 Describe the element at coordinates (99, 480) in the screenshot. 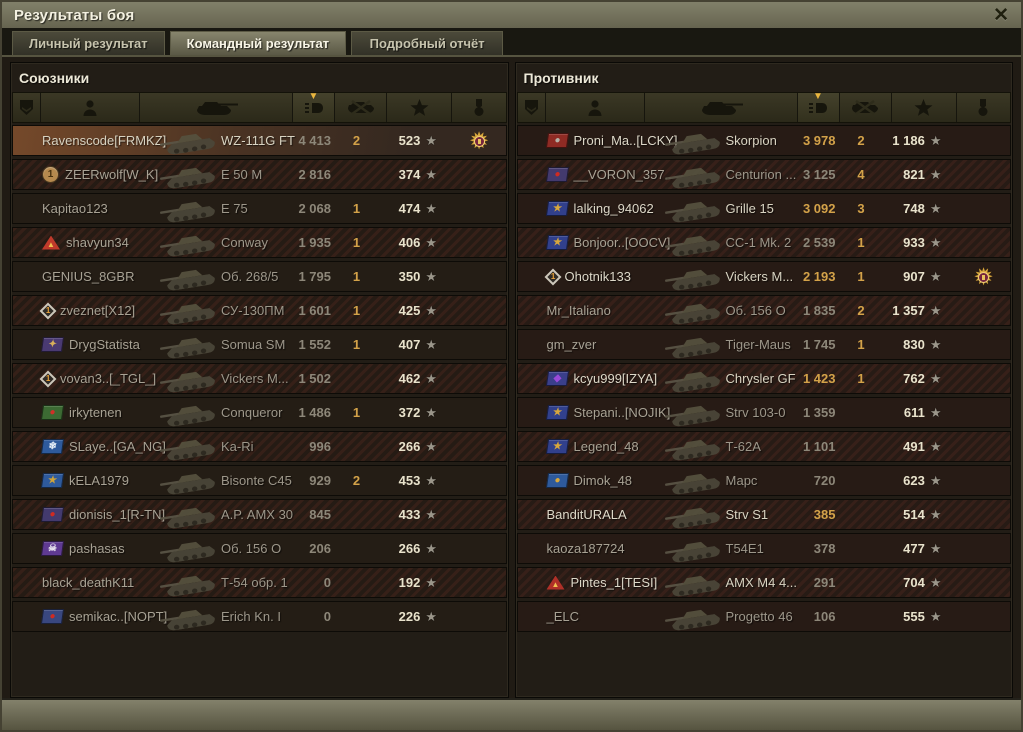

I see `player-name: kELA1979` at that location.